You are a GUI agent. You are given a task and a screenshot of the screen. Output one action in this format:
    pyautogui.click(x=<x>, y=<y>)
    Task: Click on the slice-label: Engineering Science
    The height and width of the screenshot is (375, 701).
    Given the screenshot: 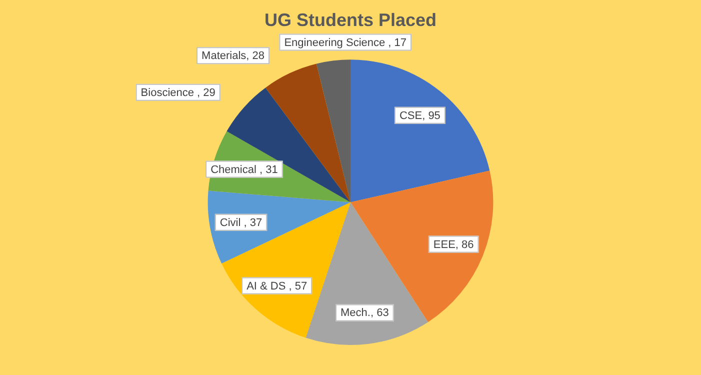 What is the action you would take?
    pyautogui.click(x=336, y=42)
    